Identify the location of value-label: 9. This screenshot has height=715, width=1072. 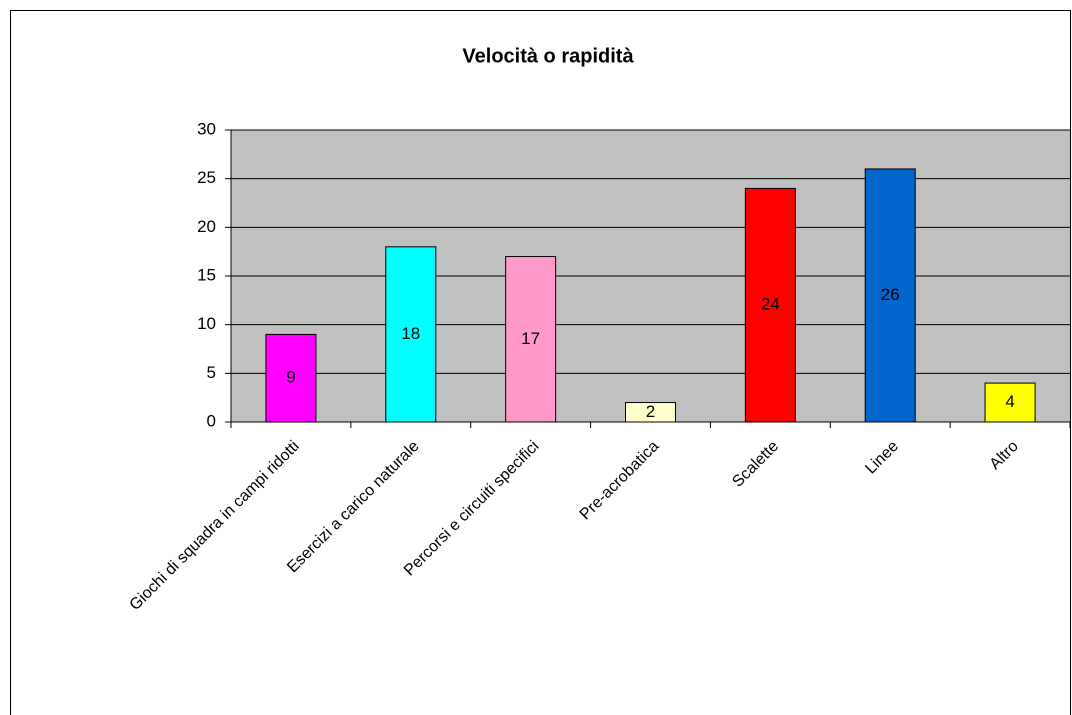
(290, 377).